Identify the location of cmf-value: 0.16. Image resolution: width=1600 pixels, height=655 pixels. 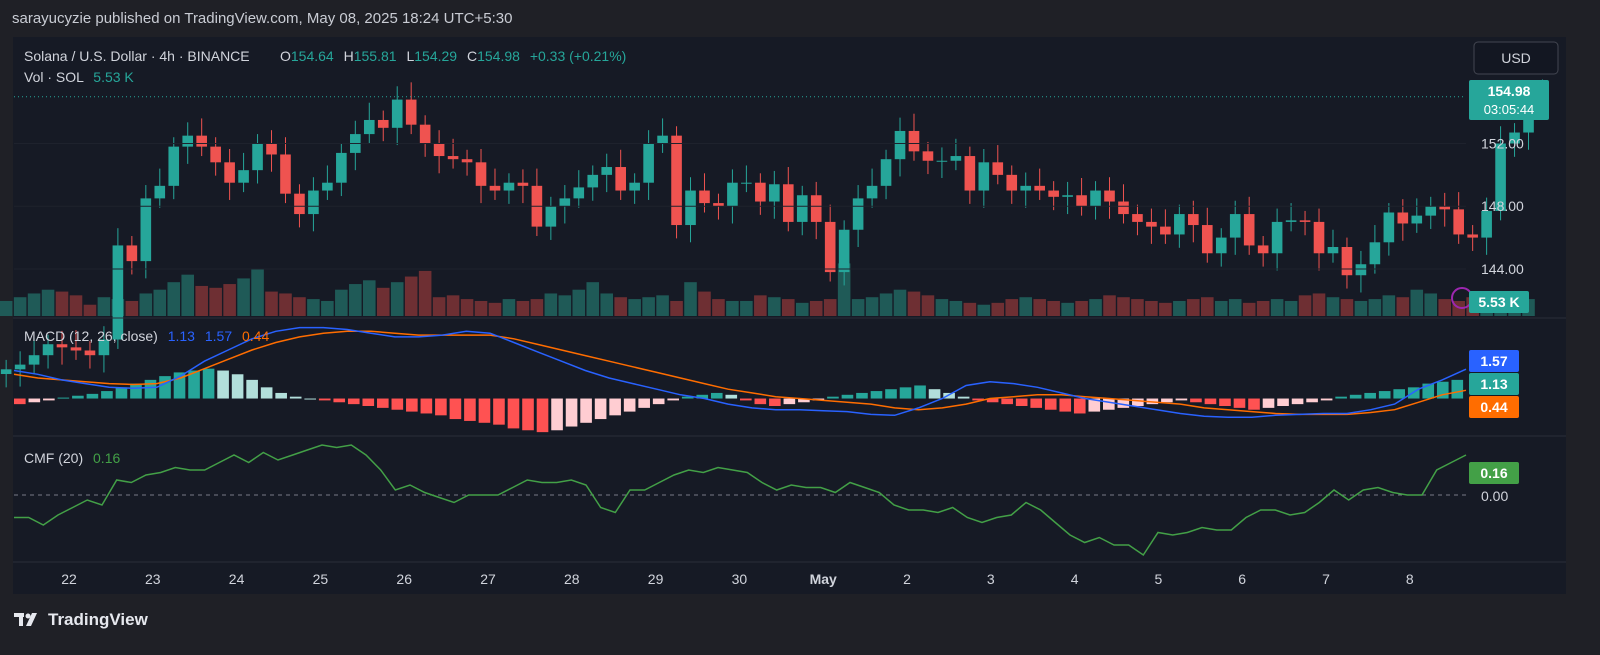
(106, 458).